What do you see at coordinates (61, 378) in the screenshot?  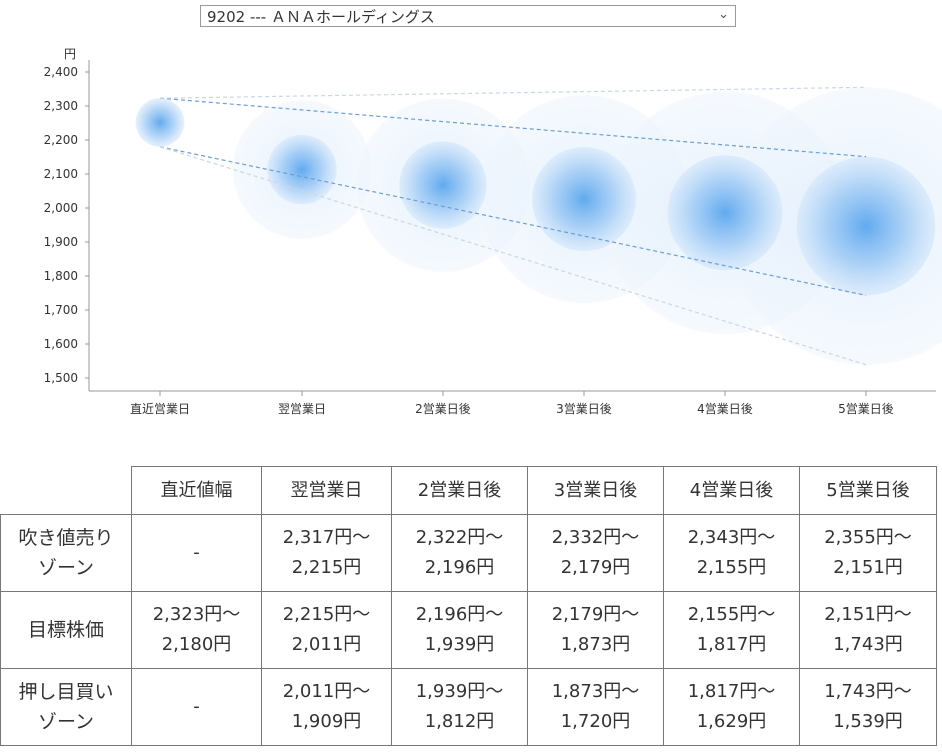 I see `y-tick-label: 1,500` at bounding box center [61, 378].